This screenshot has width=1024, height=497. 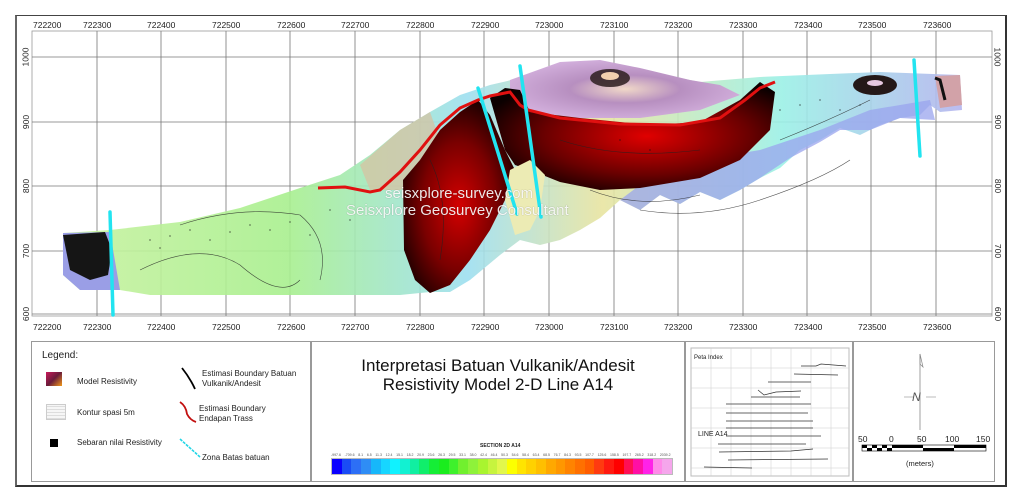 I want to click on colorbar-tick: 84.3, so click(x=567, y=455).